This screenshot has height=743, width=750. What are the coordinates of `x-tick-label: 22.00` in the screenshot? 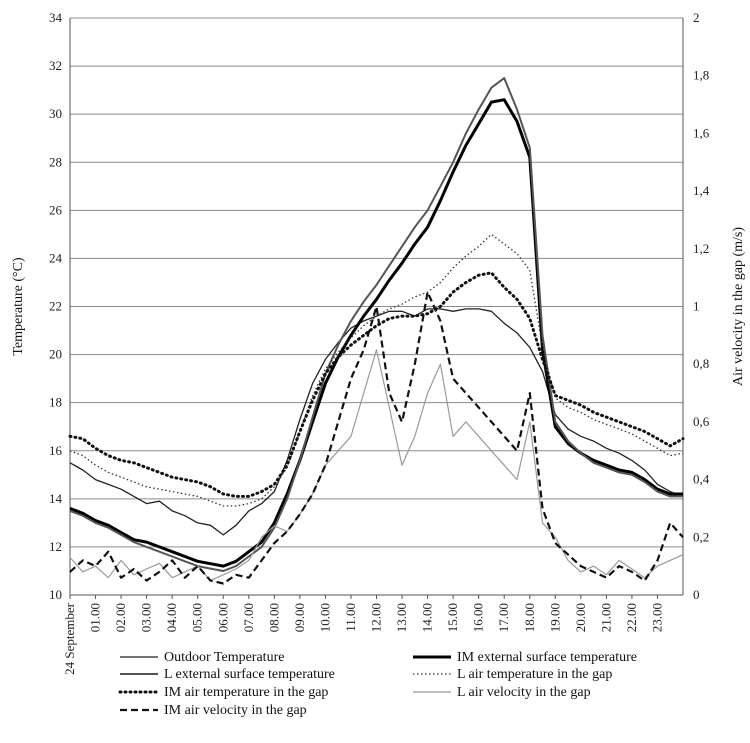 It's located at (631, 617).